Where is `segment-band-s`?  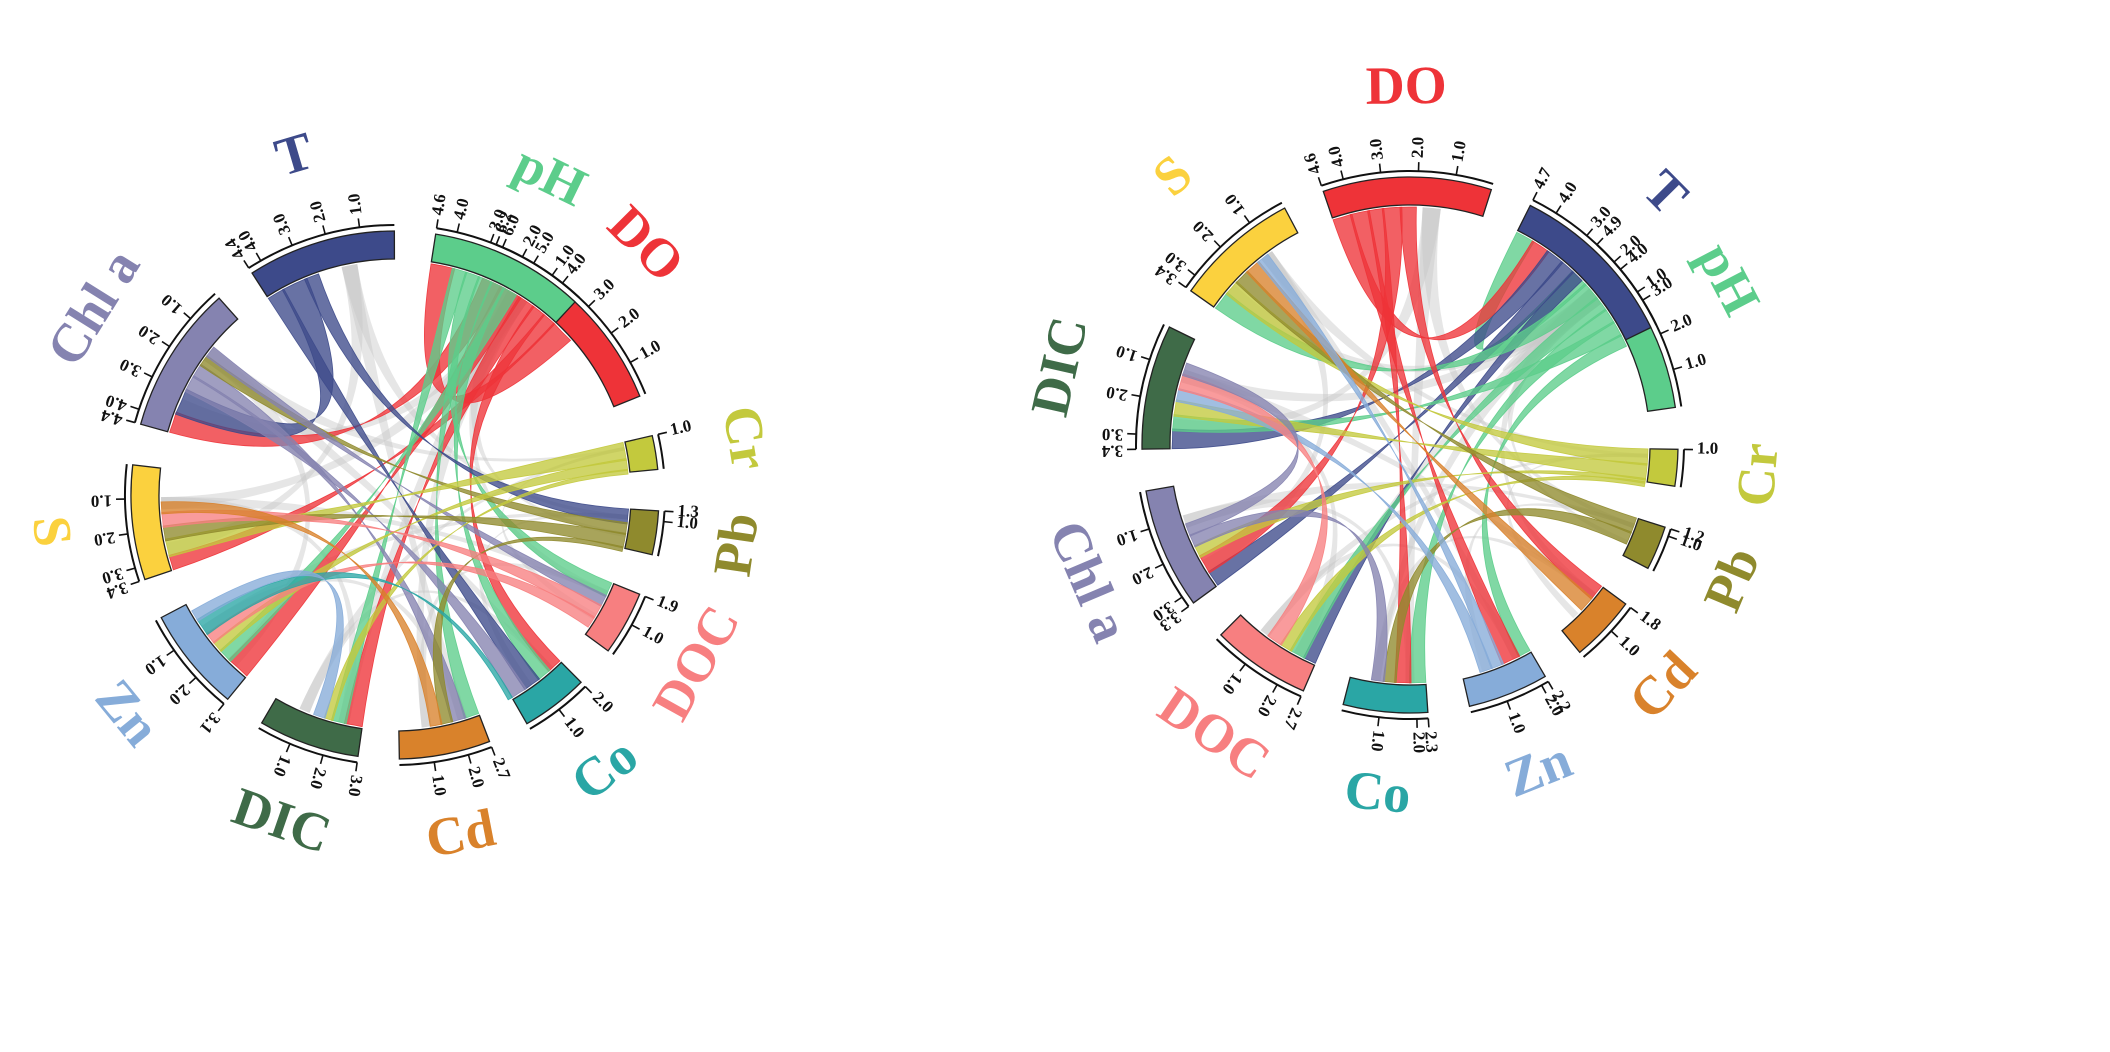 segment-band-s is located at coordinates (151, 522).